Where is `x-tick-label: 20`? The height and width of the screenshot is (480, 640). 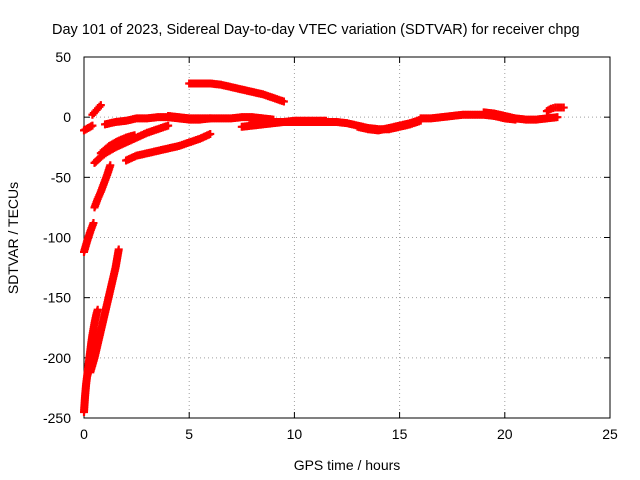 x-tick-label: 20 is located at coordinates (505, 434).